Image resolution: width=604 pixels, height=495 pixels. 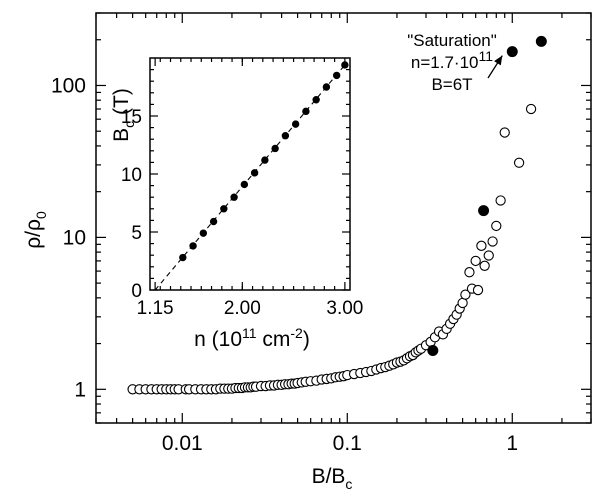 I want to click on y-tick-label: 10, so click(x=74, y=237).